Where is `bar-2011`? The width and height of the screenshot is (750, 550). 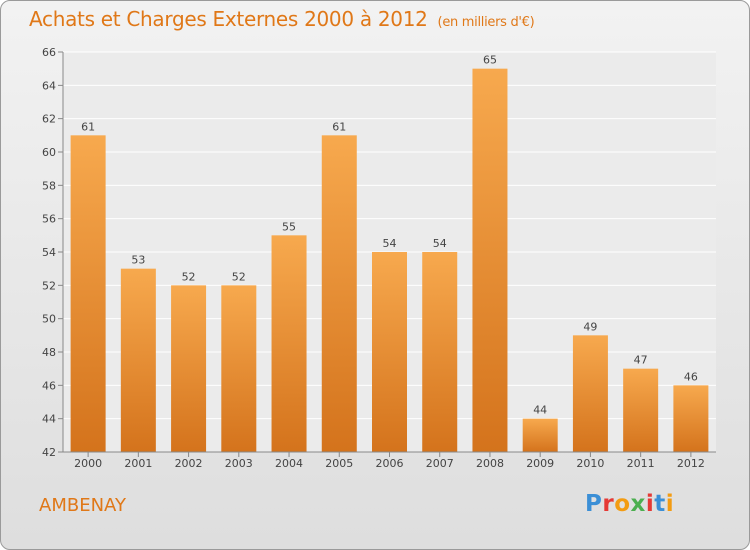 bar-2011 is located at coordinates (641, 410).